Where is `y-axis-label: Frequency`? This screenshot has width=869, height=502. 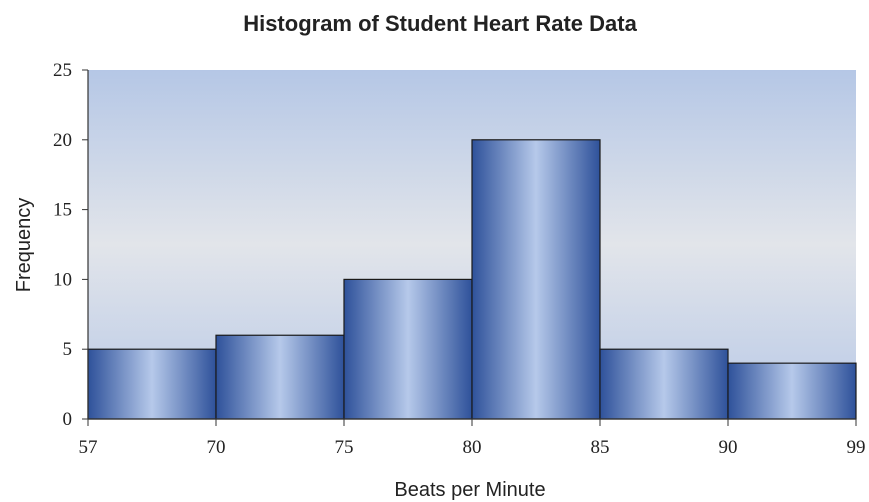 y-axis-label: Frequency is located at coordinates (24, 245).